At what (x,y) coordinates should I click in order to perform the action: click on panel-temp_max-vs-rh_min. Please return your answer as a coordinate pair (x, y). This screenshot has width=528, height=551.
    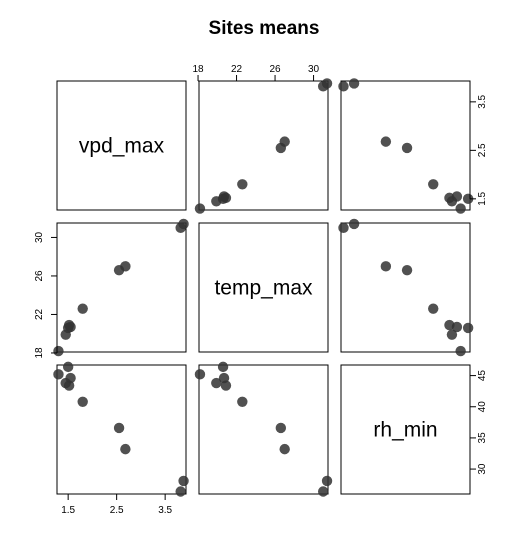
    Looking at the image, I should click on (405, 287).